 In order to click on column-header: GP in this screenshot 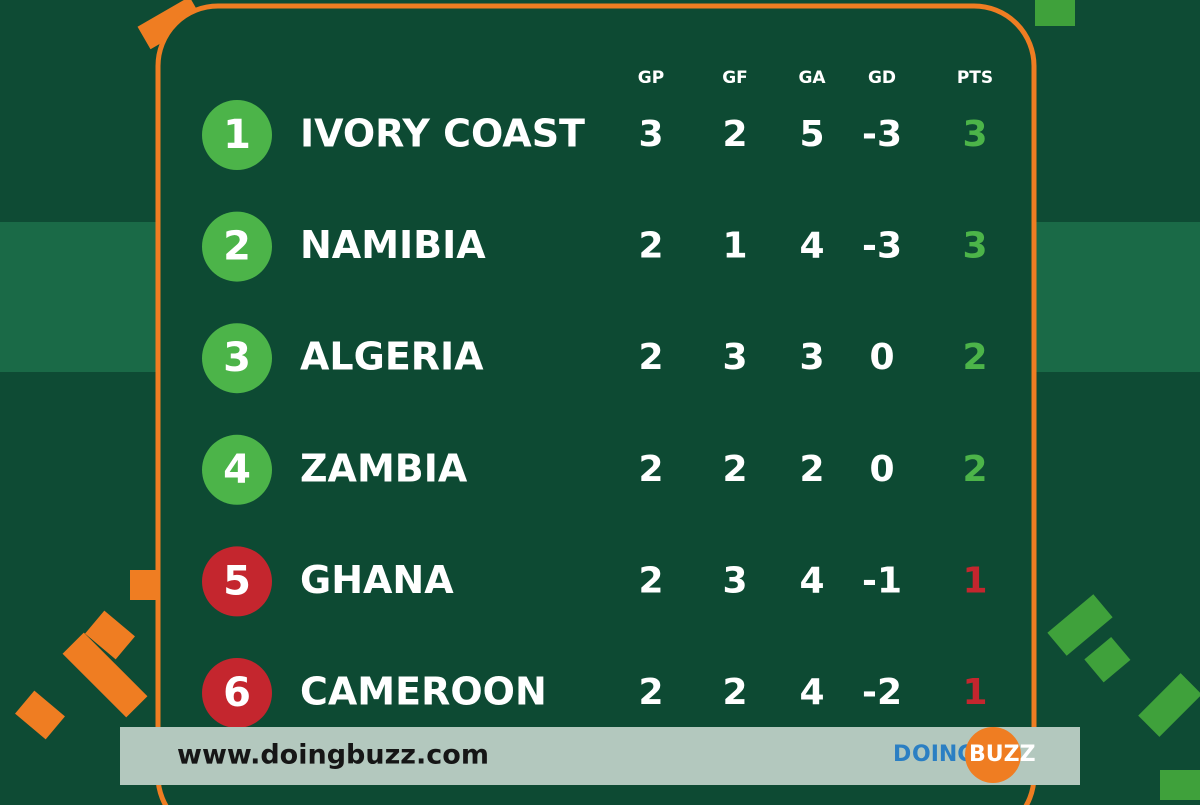, I will do `click(651, 78)`.